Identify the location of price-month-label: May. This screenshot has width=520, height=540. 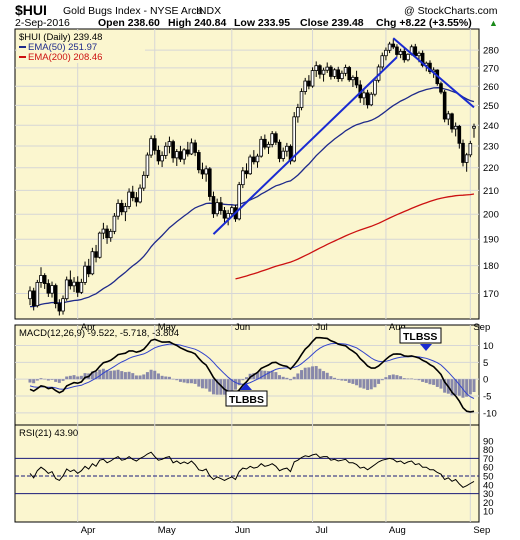
(167, 327).